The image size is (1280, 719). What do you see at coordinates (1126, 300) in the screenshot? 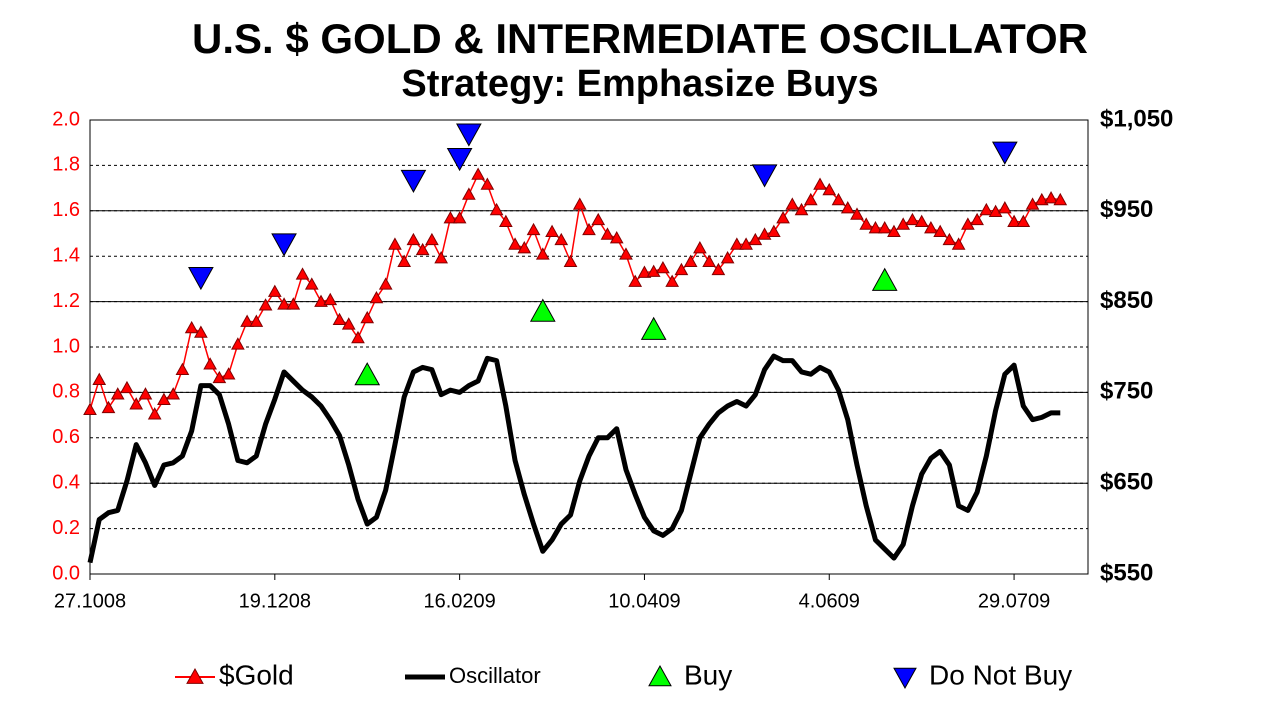
I see `y2-tick-label: $850` at bounding box center [1126, 300].